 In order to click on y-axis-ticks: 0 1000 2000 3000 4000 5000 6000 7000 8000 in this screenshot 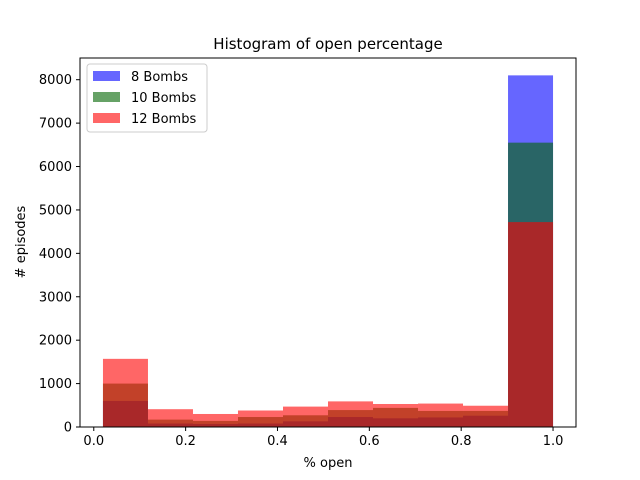, I will do `click(59, 254)`.